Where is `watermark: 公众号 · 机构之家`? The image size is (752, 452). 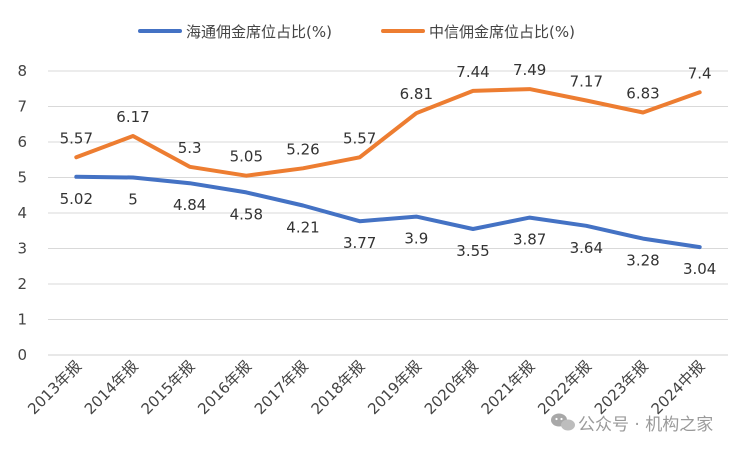
watermark: 公众号 · 机构之家 is located at coordinates (632, 424).